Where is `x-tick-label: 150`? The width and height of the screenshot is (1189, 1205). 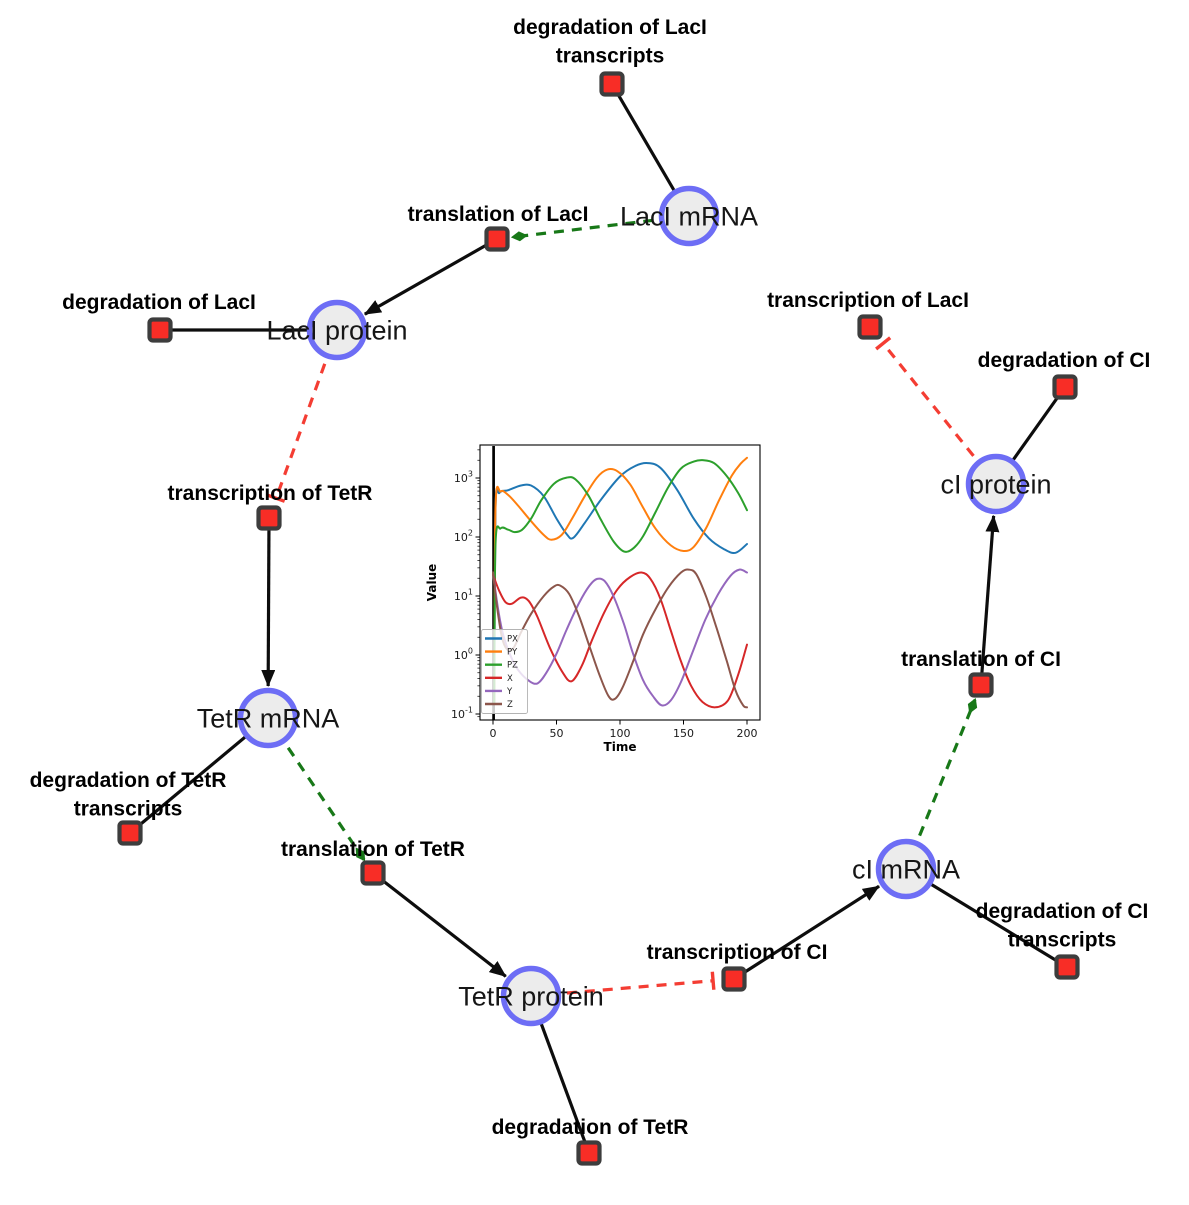 x-tick-label: 150 is located at coordinates (683, 733).